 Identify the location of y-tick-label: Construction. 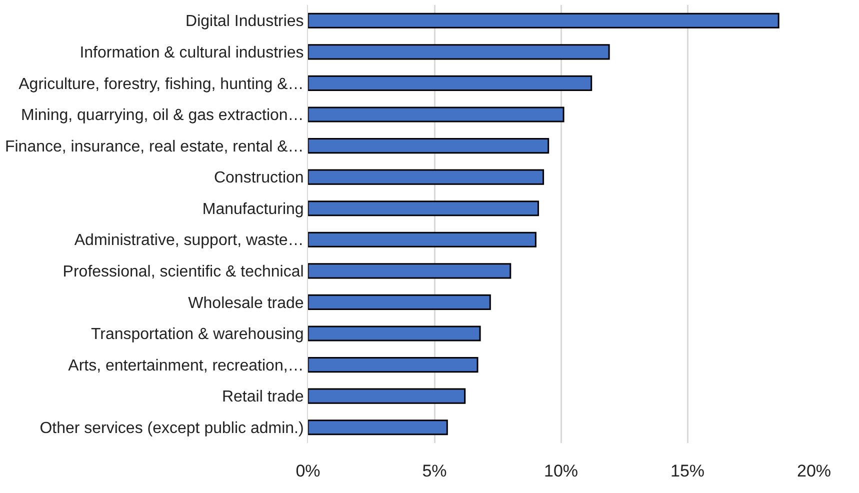
(259, 178).